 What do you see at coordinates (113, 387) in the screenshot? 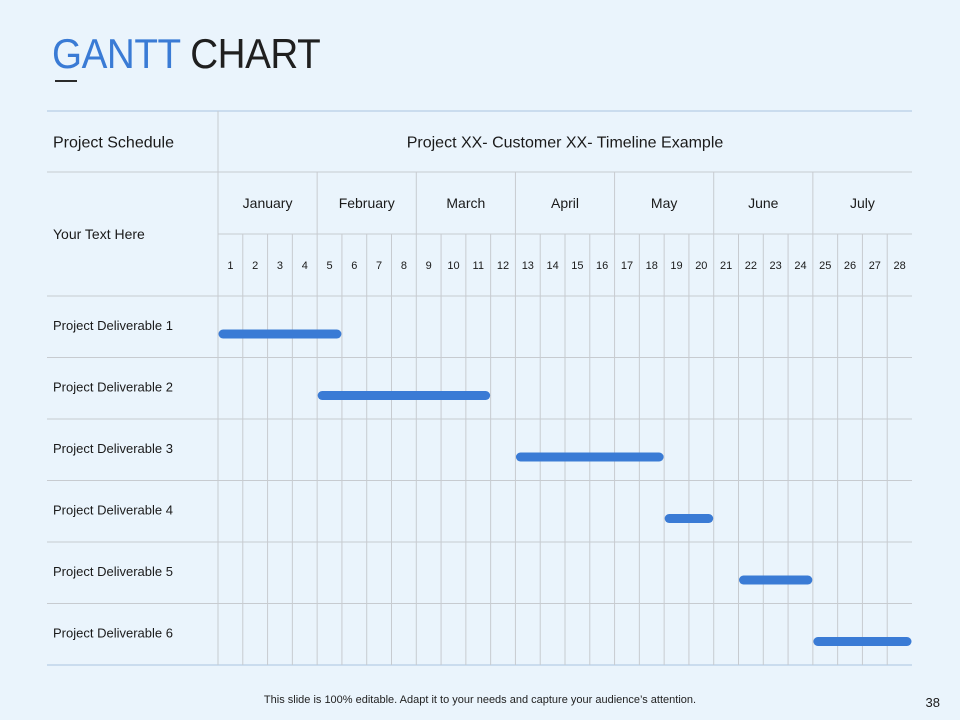
I see `task-label: Project Deliverable 2` at bounding box center [113, 387].